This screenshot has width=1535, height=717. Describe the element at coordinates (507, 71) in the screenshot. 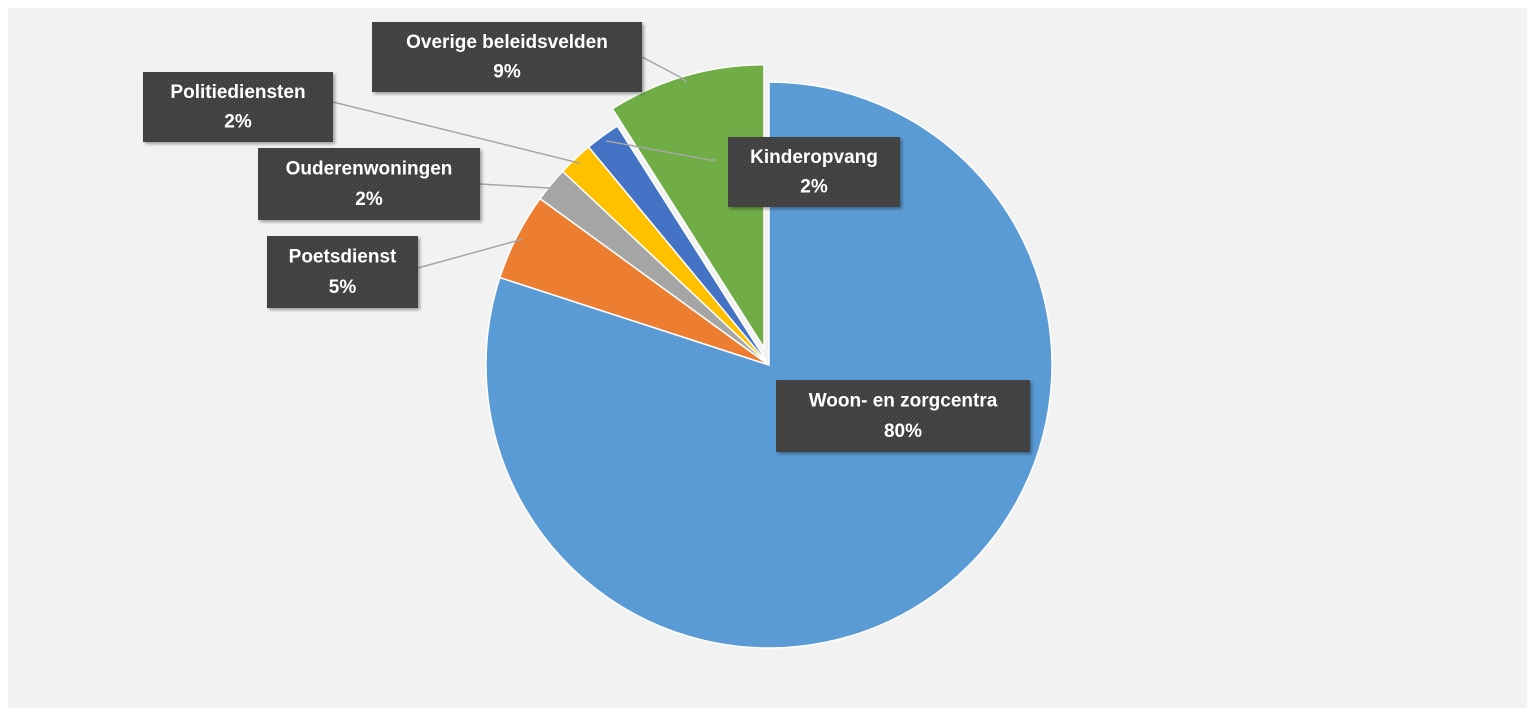

I see `value-label: 9%` at that location.